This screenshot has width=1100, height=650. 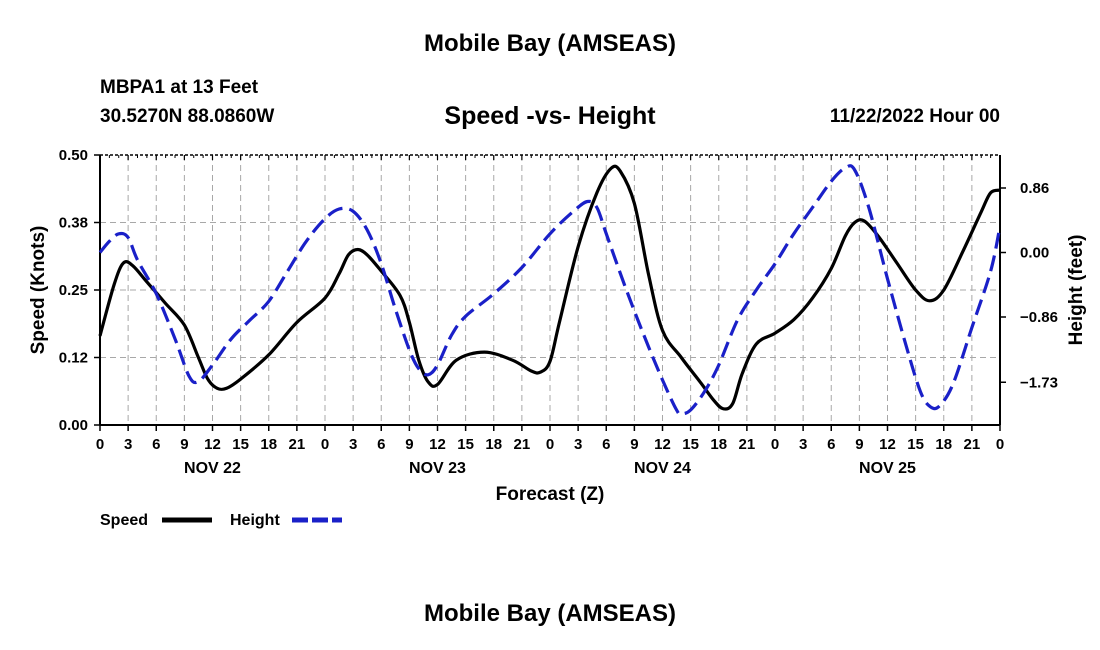 I want to click on station-label: MBPA1 at 13 Feet, so click(x=179, y=87).